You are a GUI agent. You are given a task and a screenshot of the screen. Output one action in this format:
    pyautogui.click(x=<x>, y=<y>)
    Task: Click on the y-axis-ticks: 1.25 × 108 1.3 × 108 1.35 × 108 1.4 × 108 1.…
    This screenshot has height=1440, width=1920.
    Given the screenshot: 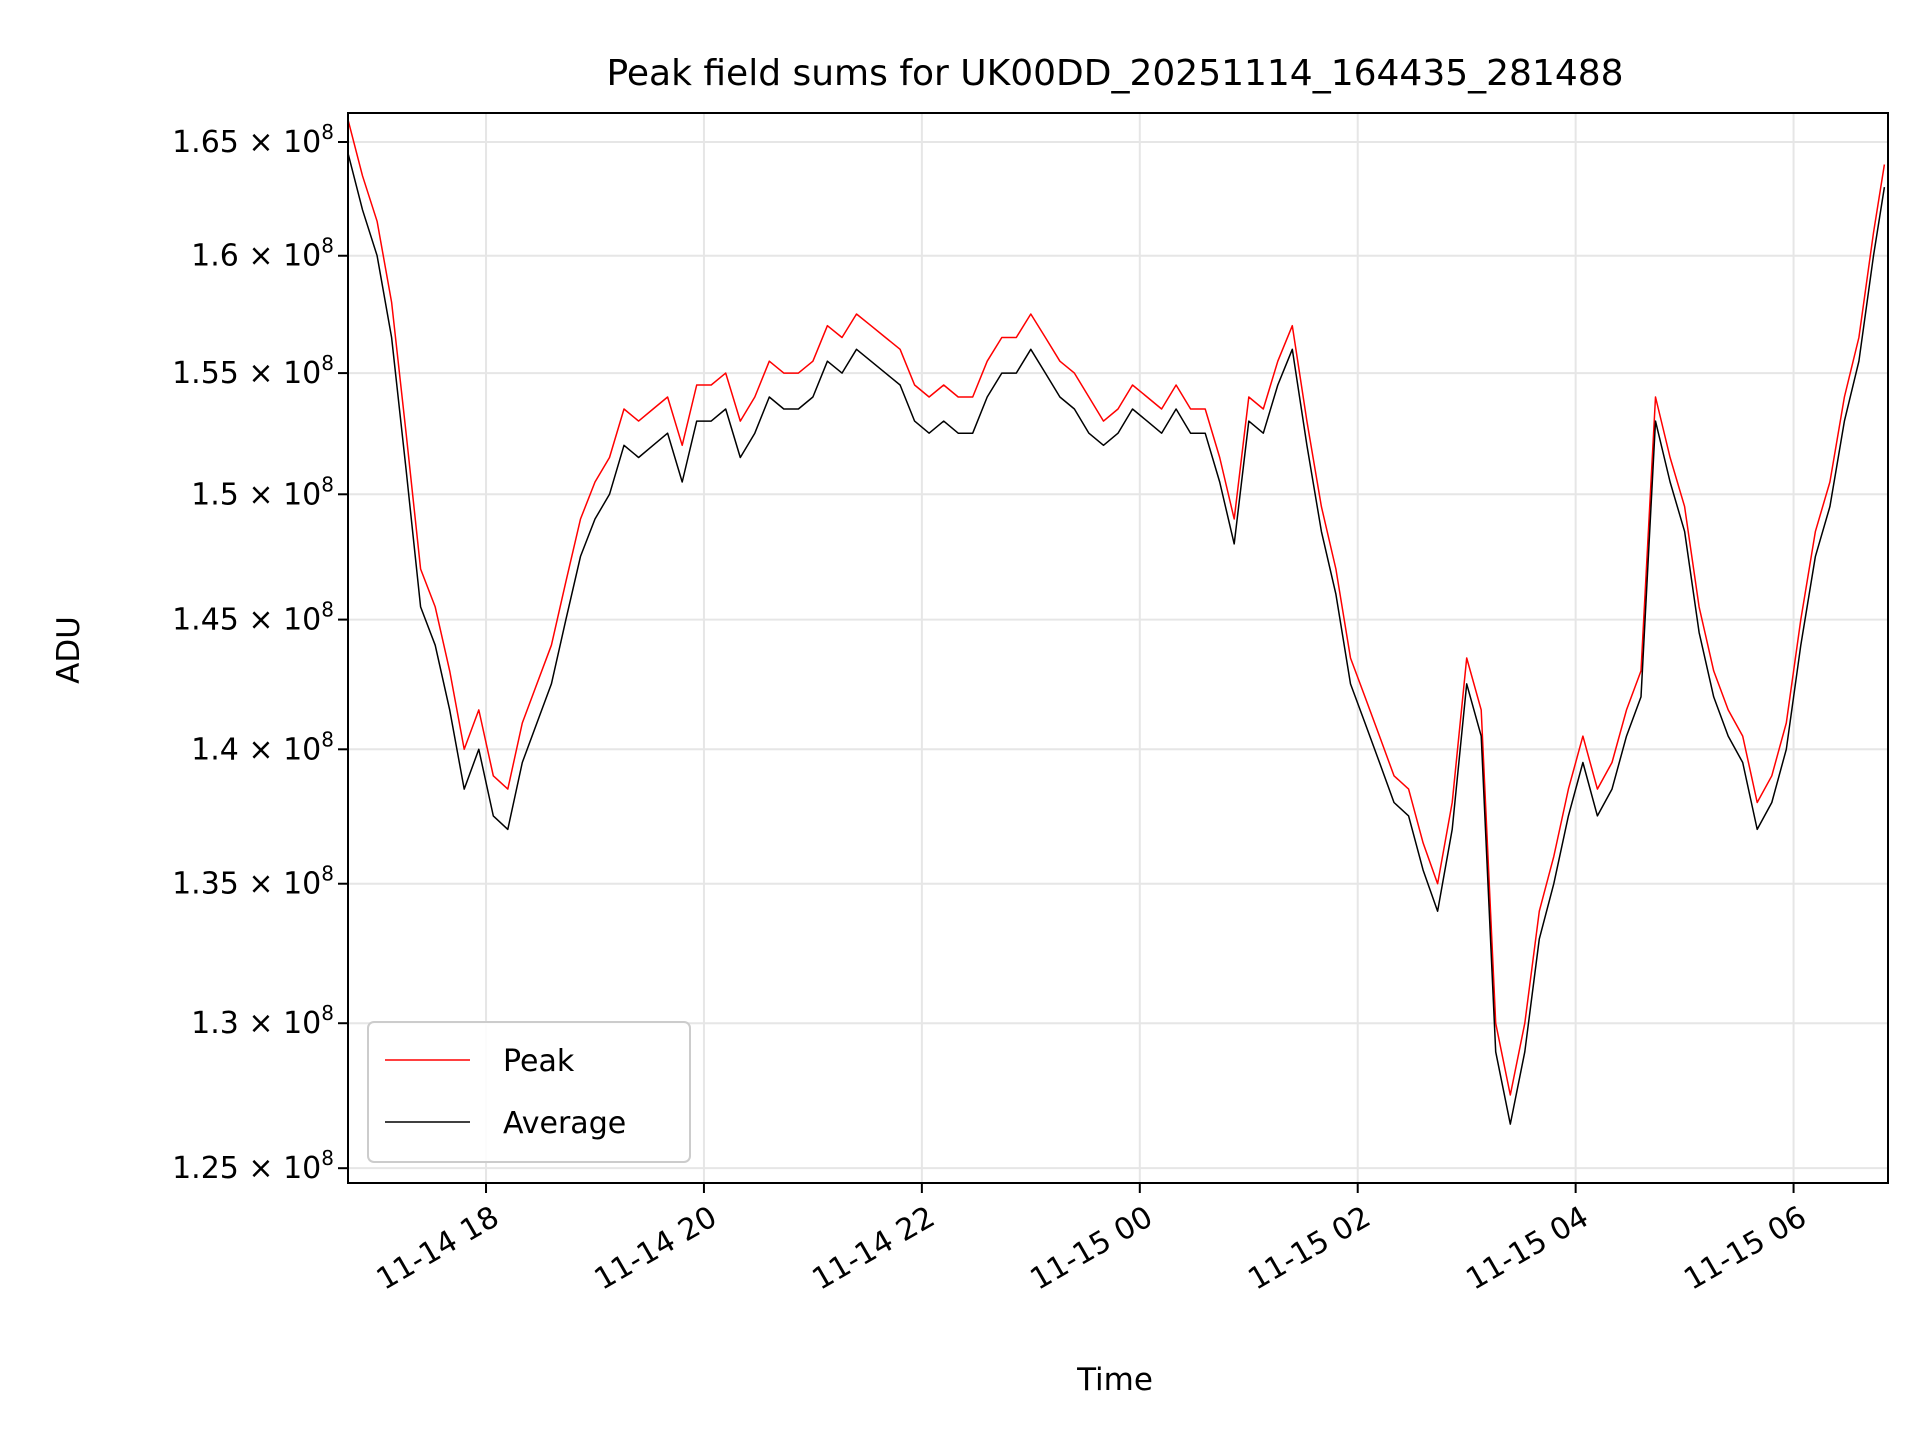 What is the action you would take?
    pyautogui.click(x=260, y=653)
    